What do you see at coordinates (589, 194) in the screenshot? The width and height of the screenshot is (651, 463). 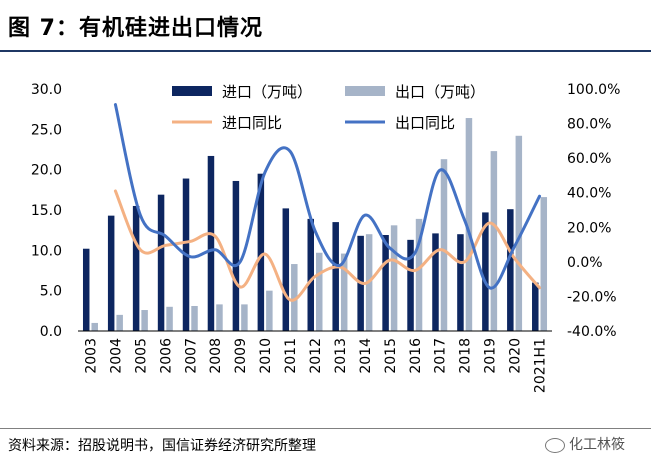 I see `right-axis-tick-label: 40.0%` at bounding box center [589, 194].